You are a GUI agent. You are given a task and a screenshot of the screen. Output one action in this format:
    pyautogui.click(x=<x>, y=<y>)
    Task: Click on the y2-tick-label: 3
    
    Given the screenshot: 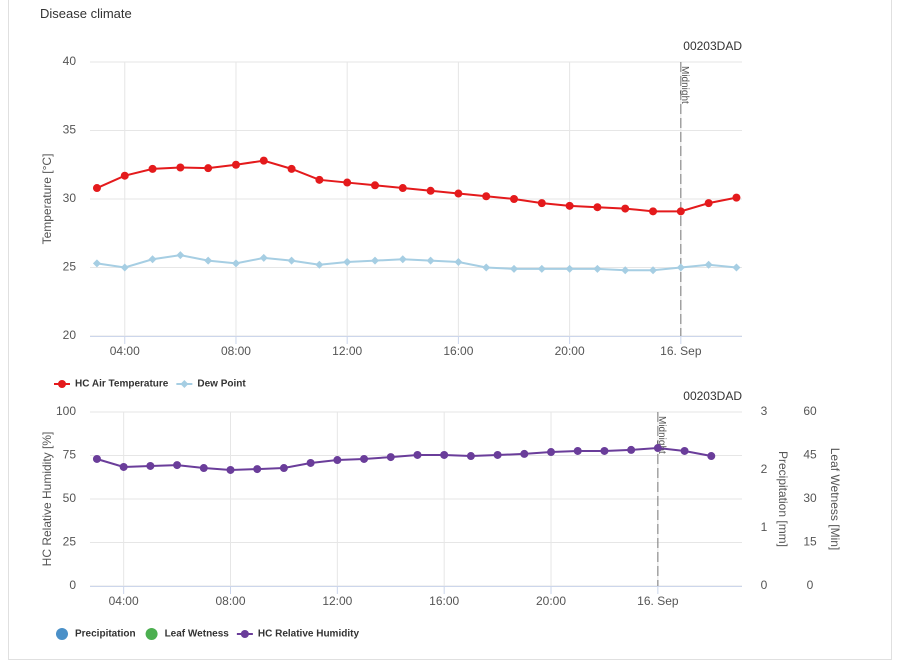 What is the action you would take?
    pyautogui.click(x=764, y=411)
    